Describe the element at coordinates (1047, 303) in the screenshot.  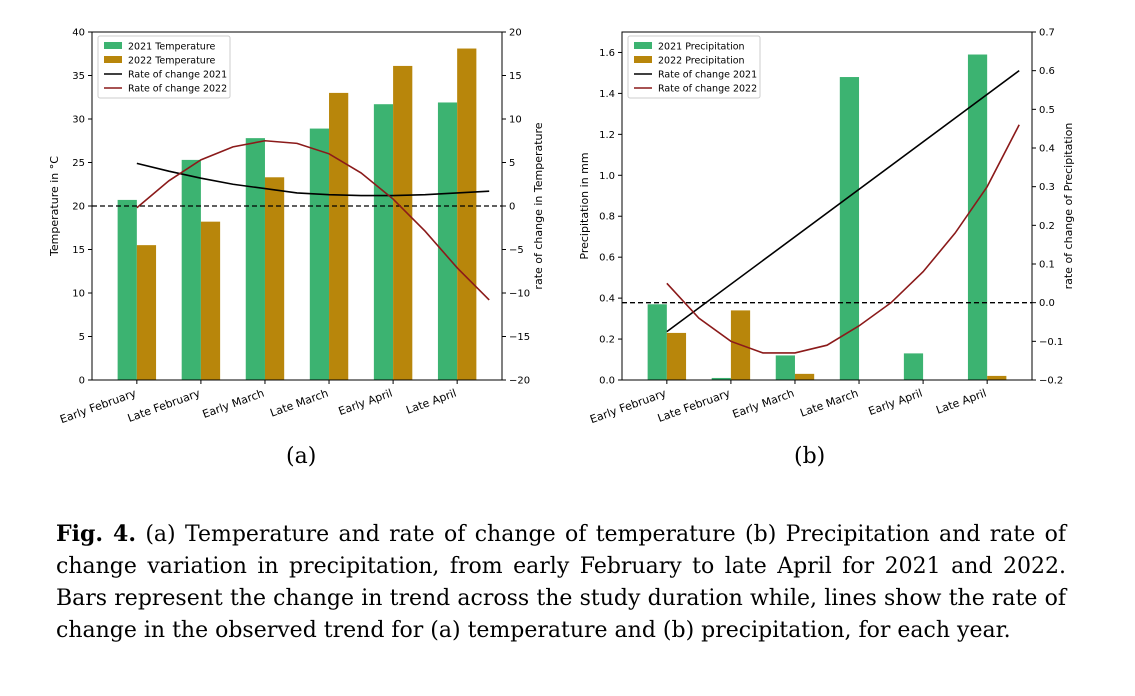
I see `right-tick-label-3: 0.0` at that location.